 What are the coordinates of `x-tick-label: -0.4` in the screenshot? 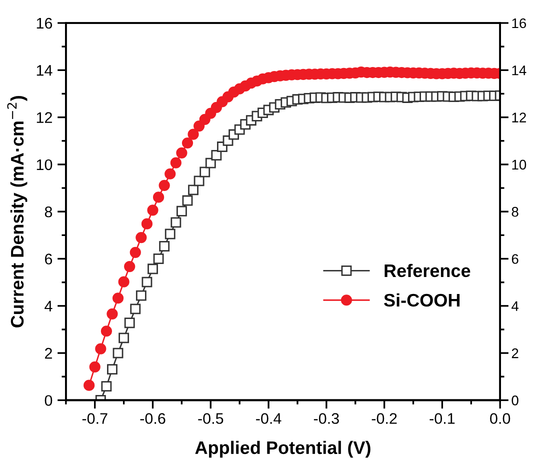 It's located at (269, 418).